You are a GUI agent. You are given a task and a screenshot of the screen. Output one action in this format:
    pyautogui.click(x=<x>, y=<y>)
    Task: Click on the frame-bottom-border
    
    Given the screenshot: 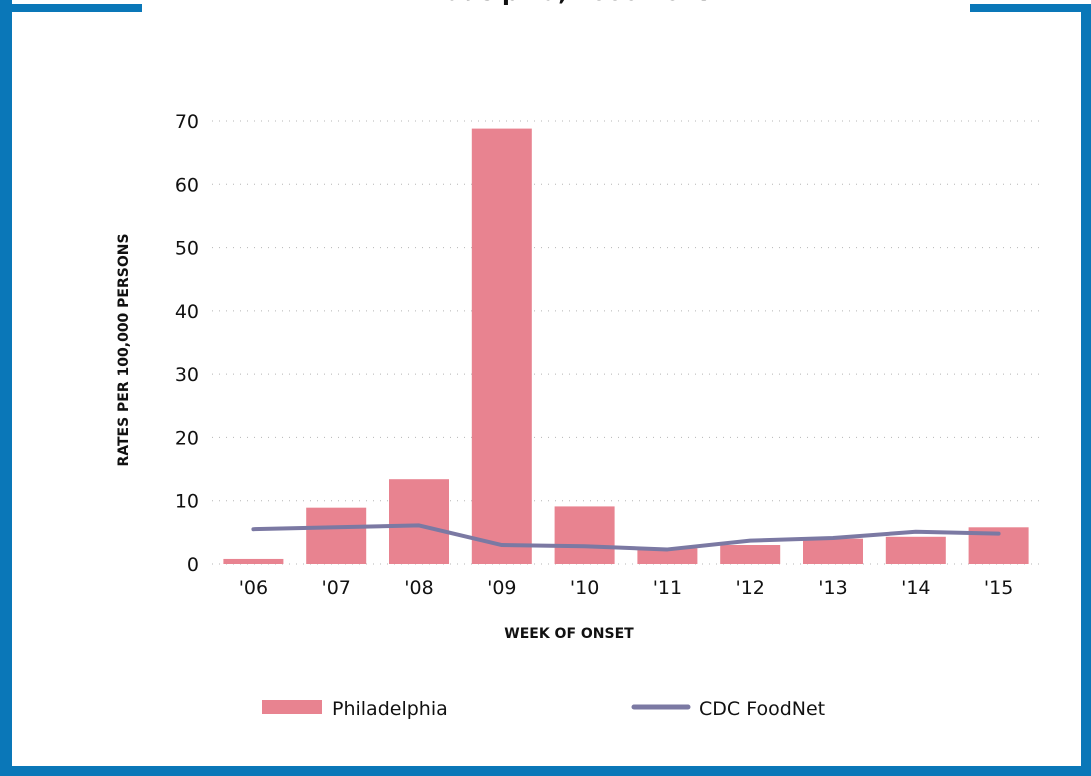 What is the action you would take?
    pyautogui.click(x=545, y=771)
    